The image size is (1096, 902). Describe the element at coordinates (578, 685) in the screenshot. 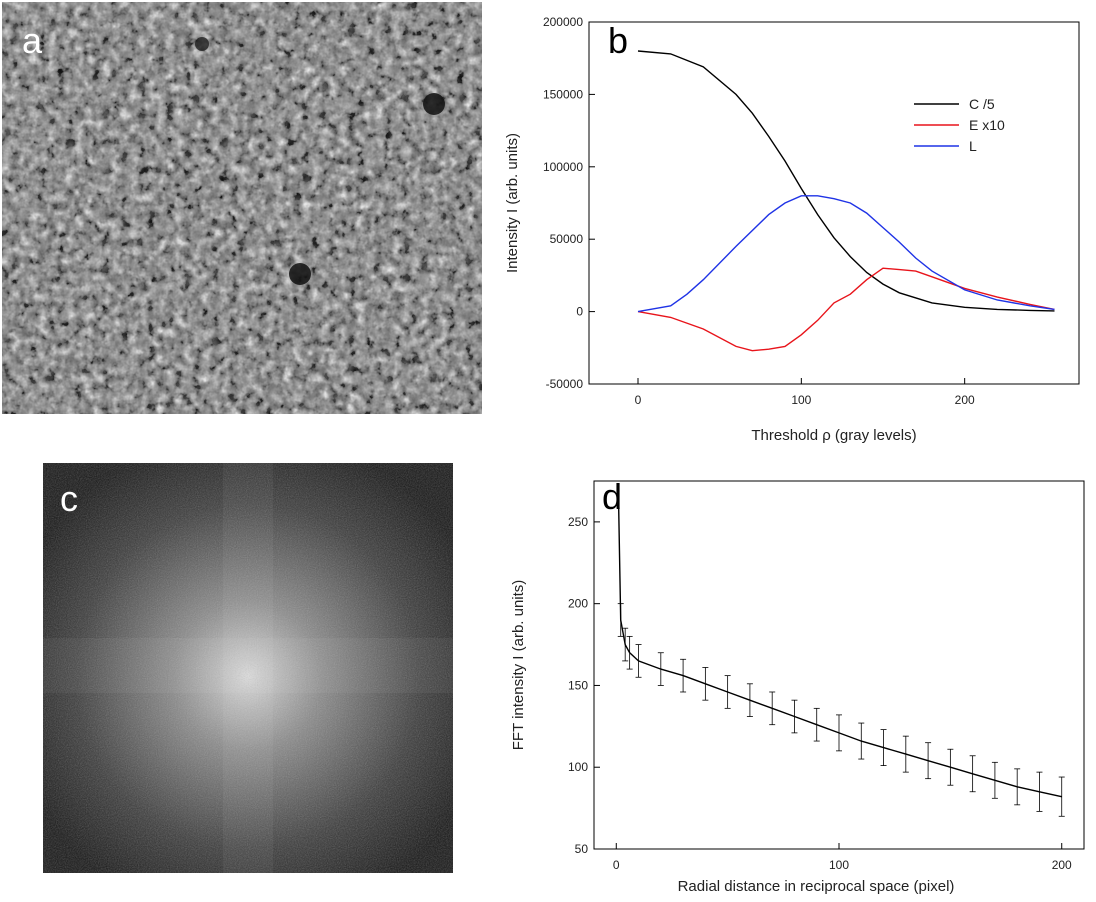

I see `y-tick-label: 150` at that location.